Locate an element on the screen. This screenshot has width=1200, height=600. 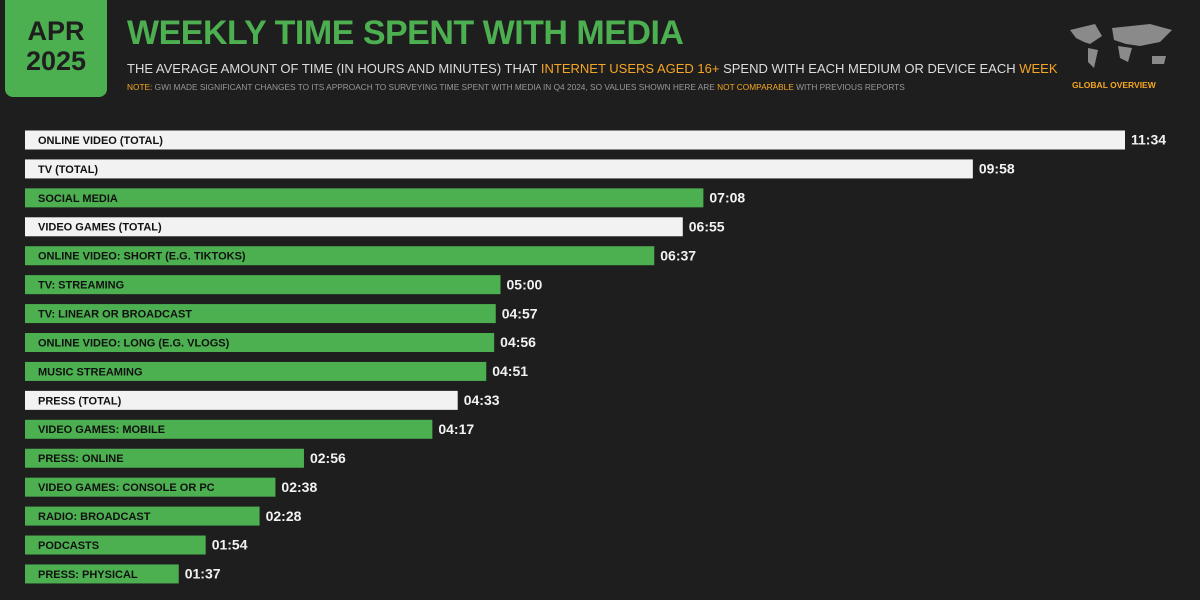
category-label: VIDEO GAMES (TOTAL) is located at coordinates (100, 228).